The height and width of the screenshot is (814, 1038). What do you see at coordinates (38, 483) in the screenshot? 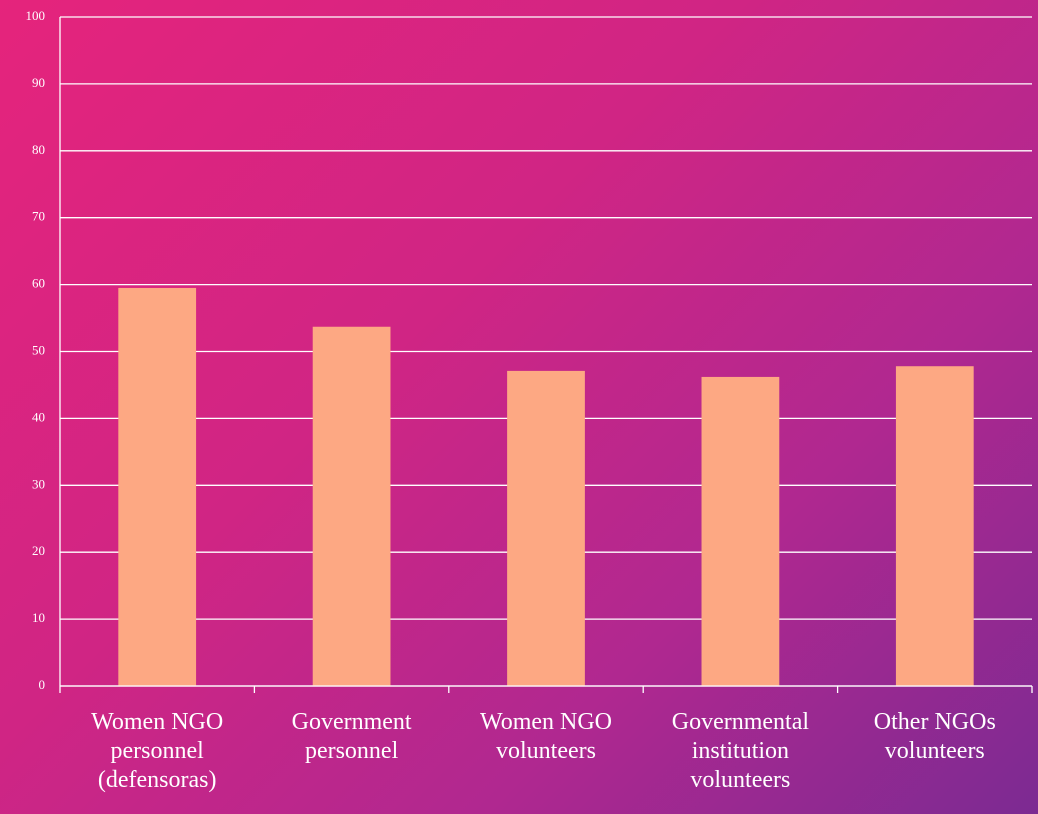
I see `y-tick-label: 30` at bounding box center [38, 483].